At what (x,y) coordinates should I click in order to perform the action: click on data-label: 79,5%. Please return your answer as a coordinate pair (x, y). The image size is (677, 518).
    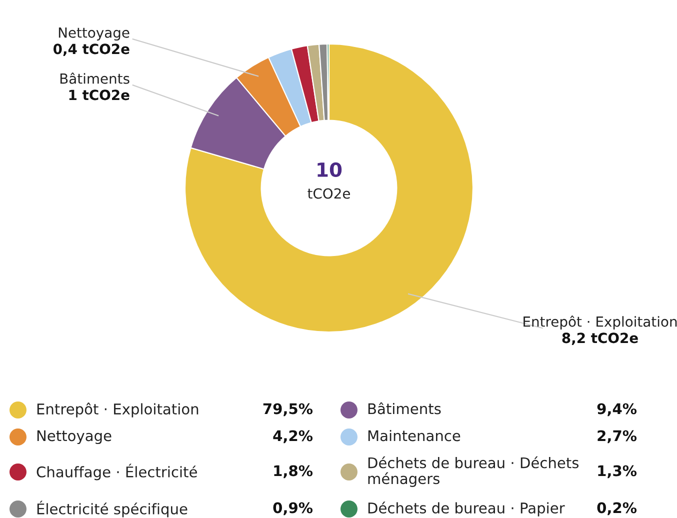
    Looking at the image, I should click on (288, 409).